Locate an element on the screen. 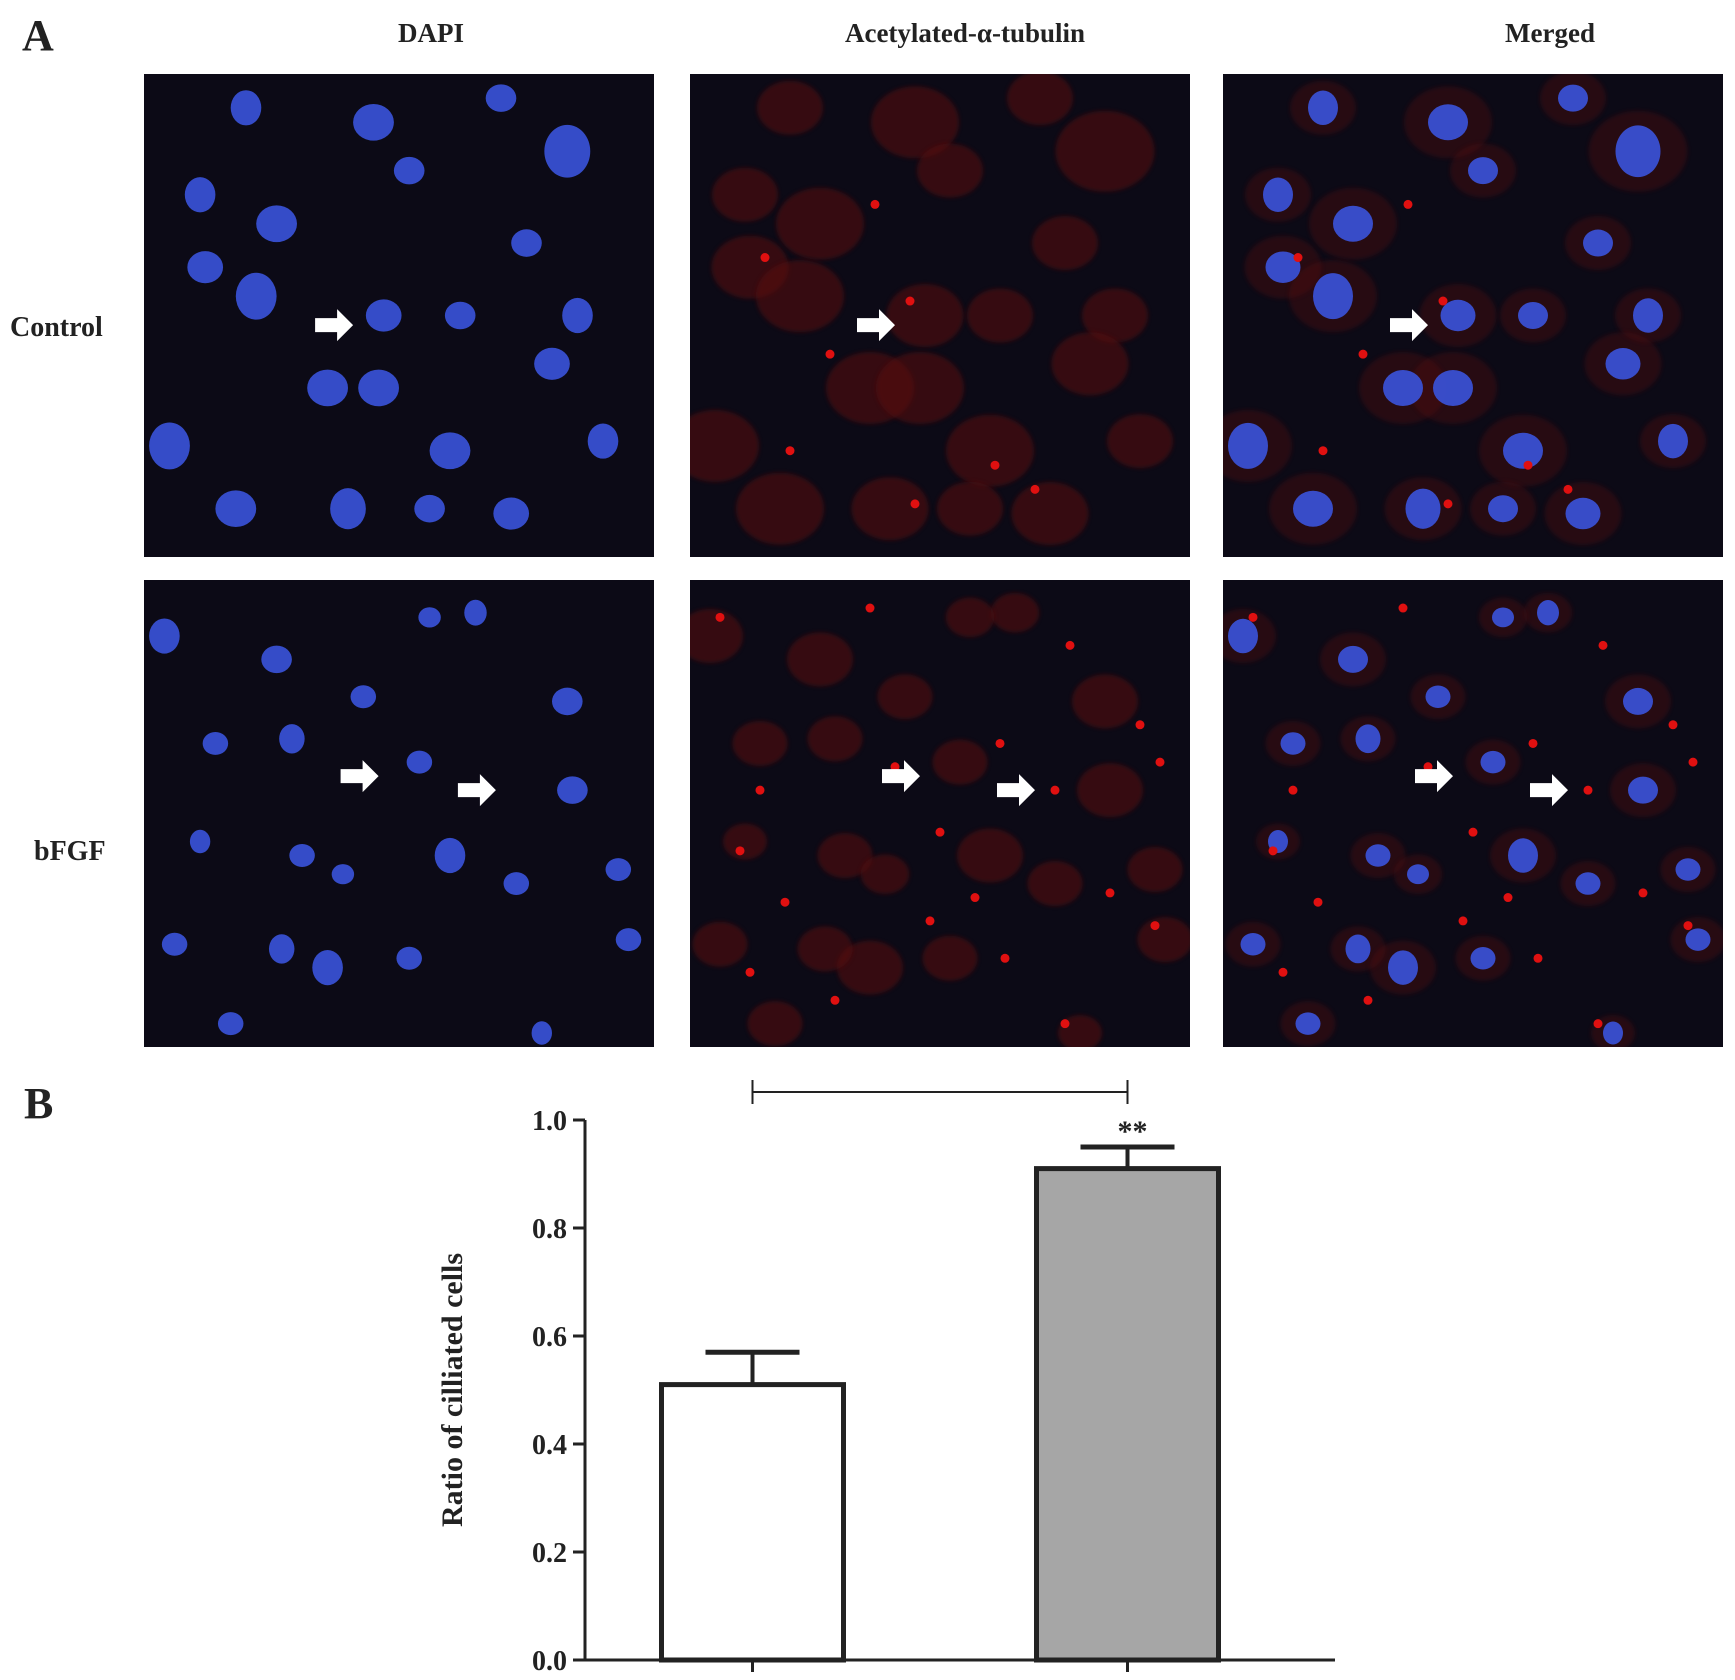  column-title-dapi: DAPI is located at coordinates (431, 33).